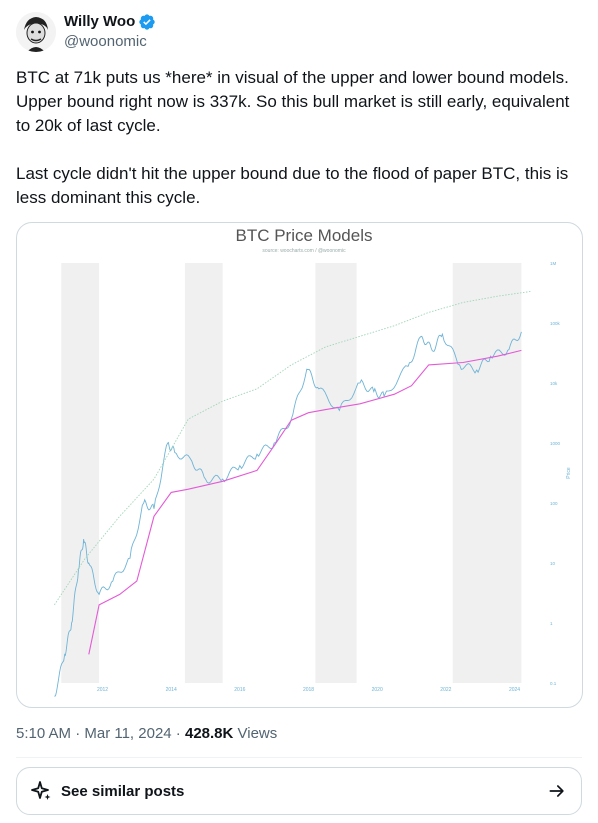  Describe the element at coordinates (304, 235) in the screenshot. I see `chart-title: BTC Price Models` at that location.